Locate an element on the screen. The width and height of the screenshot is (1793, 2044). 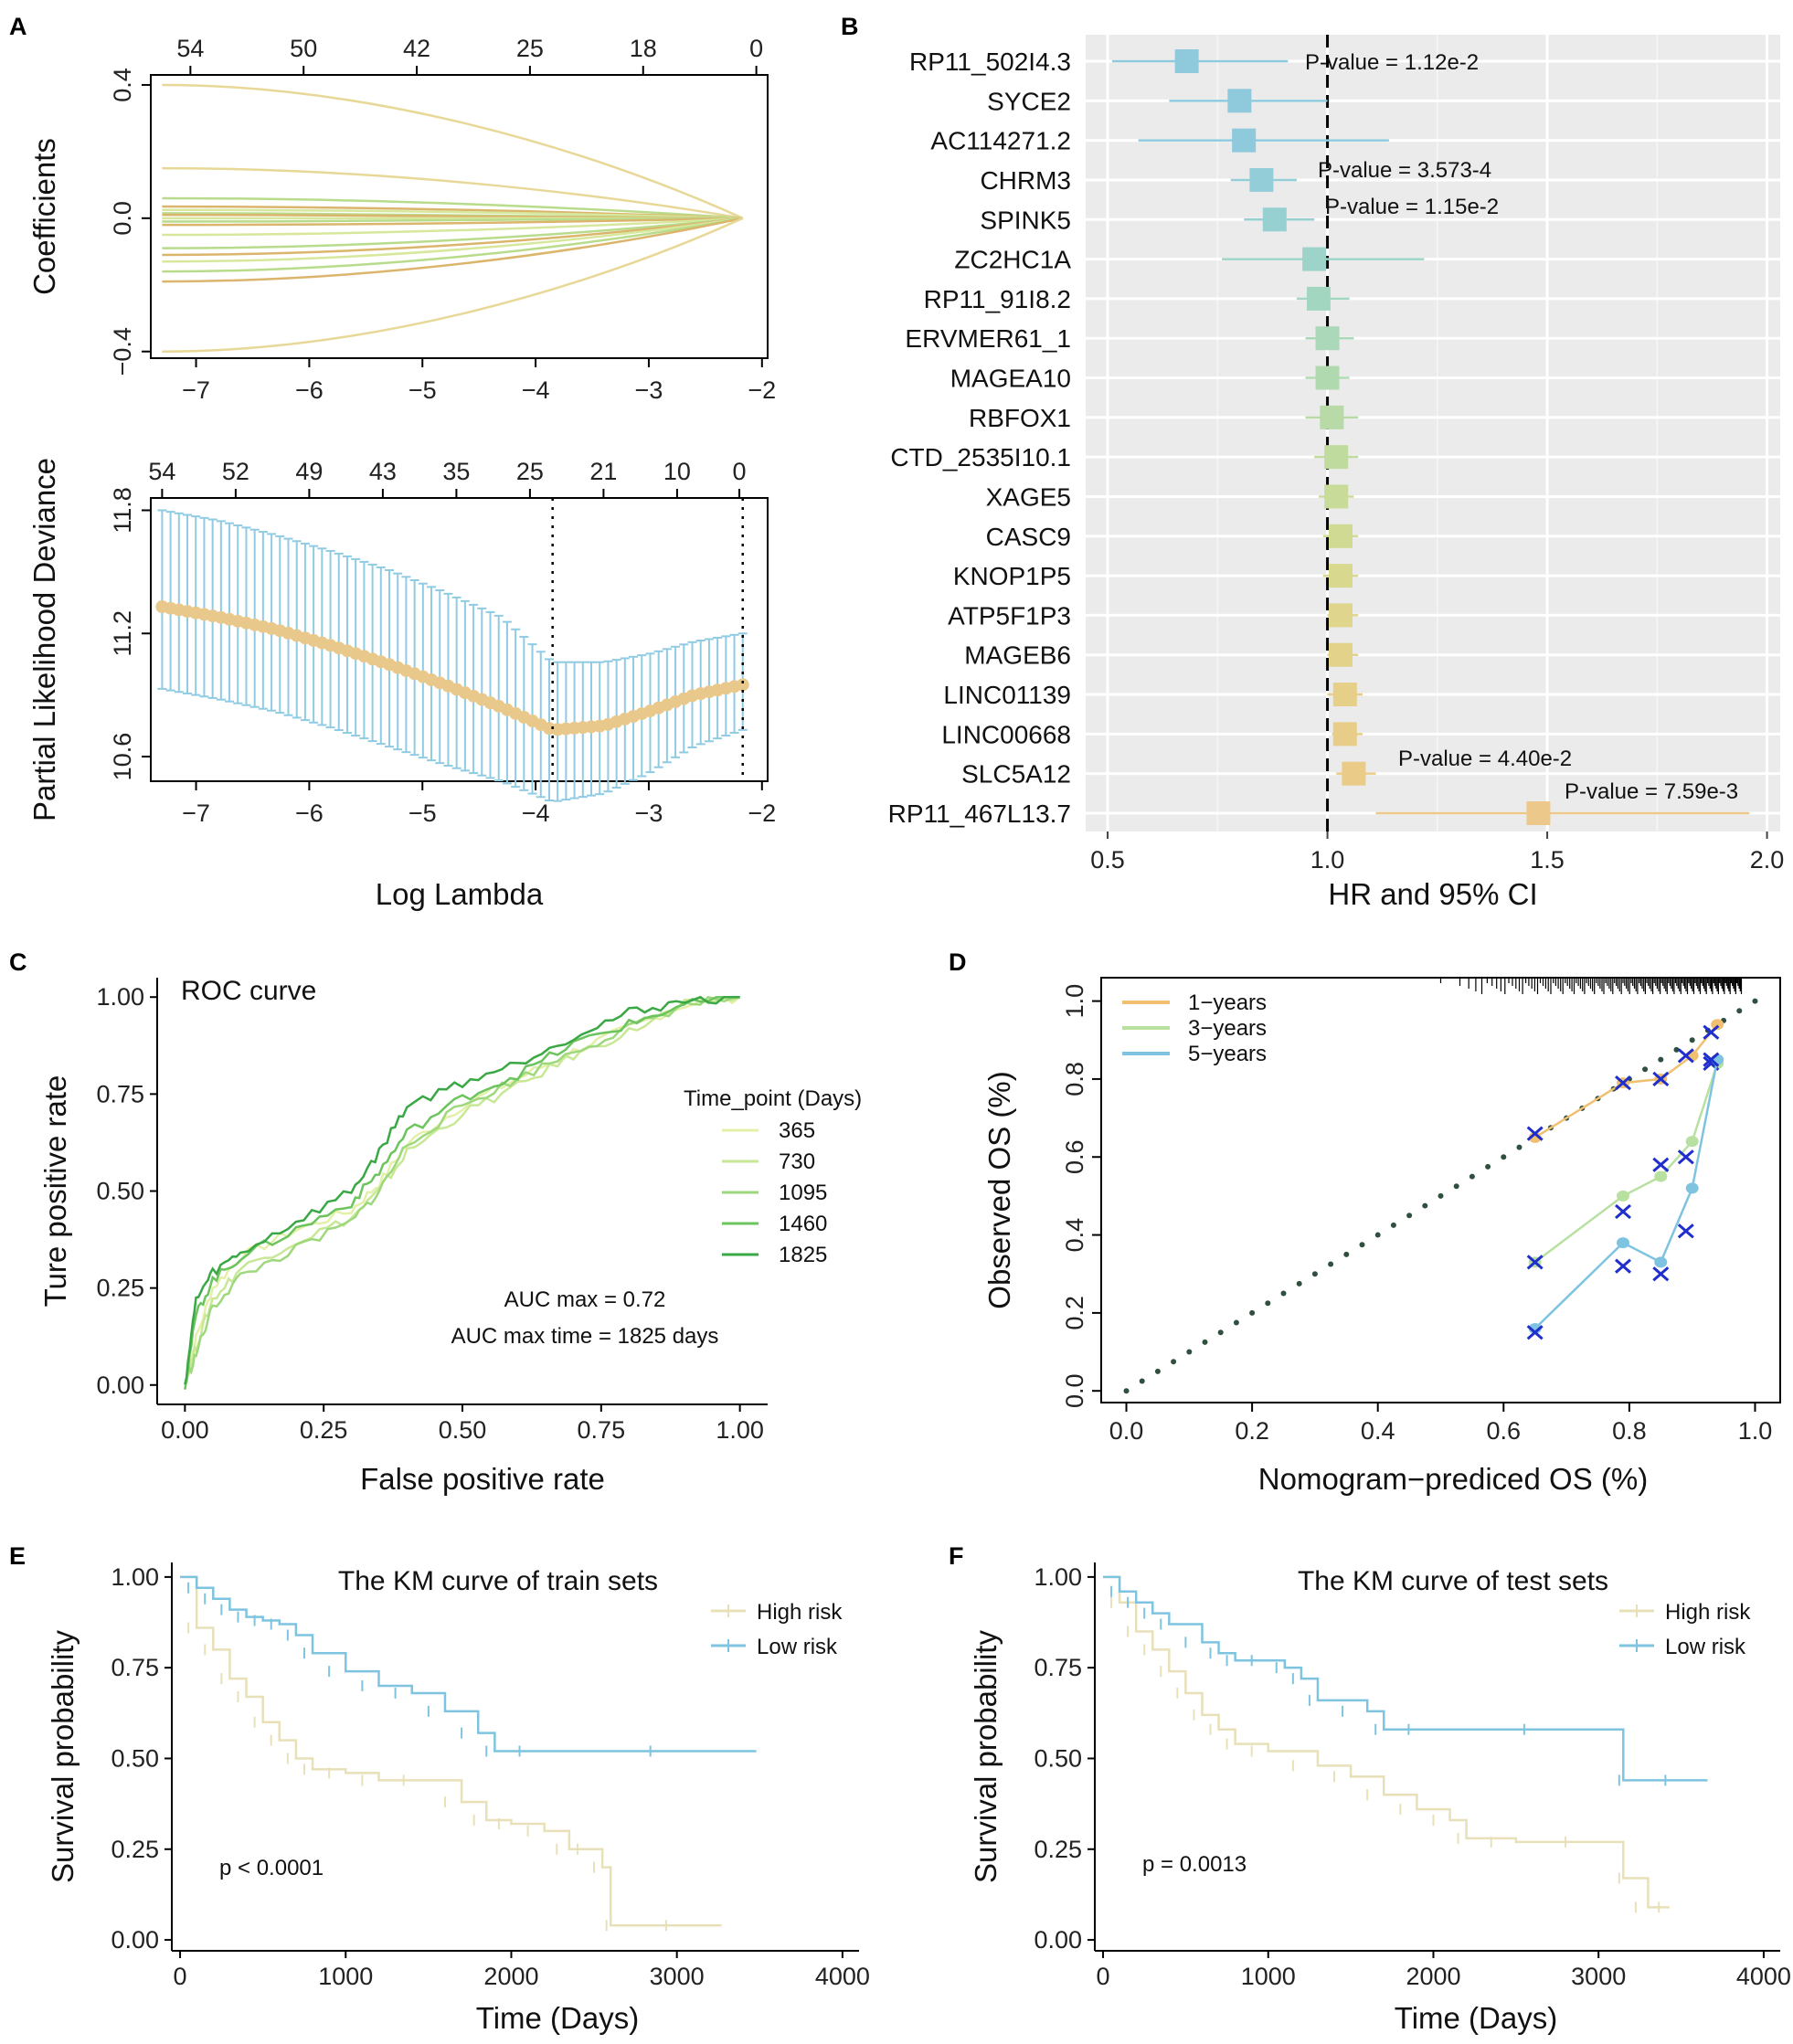
x-tick-label: 0.4 is located at coordinates (1378, 1431).